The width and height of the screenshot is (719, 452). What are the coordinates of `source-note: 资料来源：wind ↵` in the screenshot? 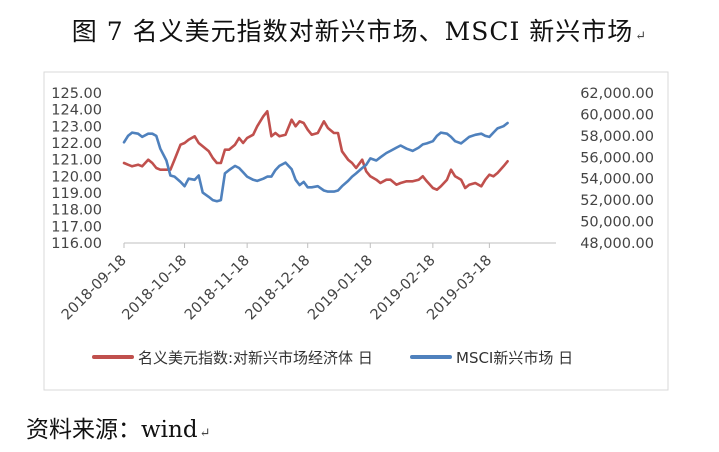 It's located at (118, 427).